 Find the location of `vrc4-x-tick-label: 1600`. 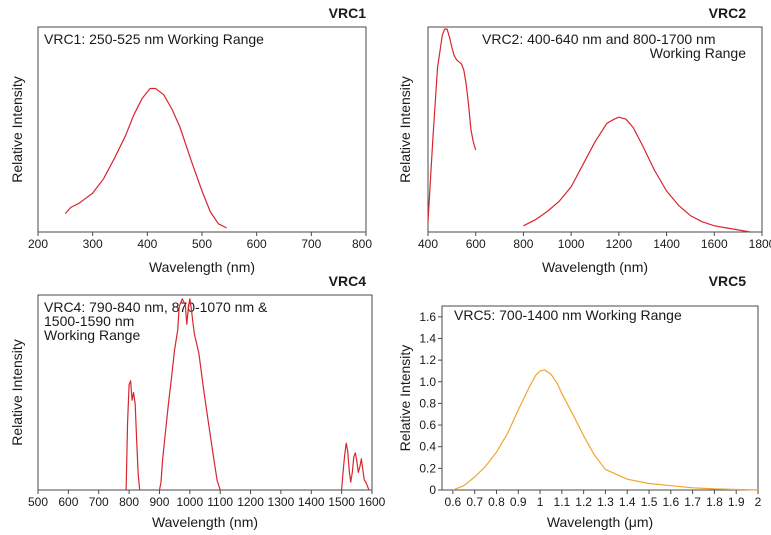

vrc4-x-tick-label: 1600 is located at coordinates (372, 502).